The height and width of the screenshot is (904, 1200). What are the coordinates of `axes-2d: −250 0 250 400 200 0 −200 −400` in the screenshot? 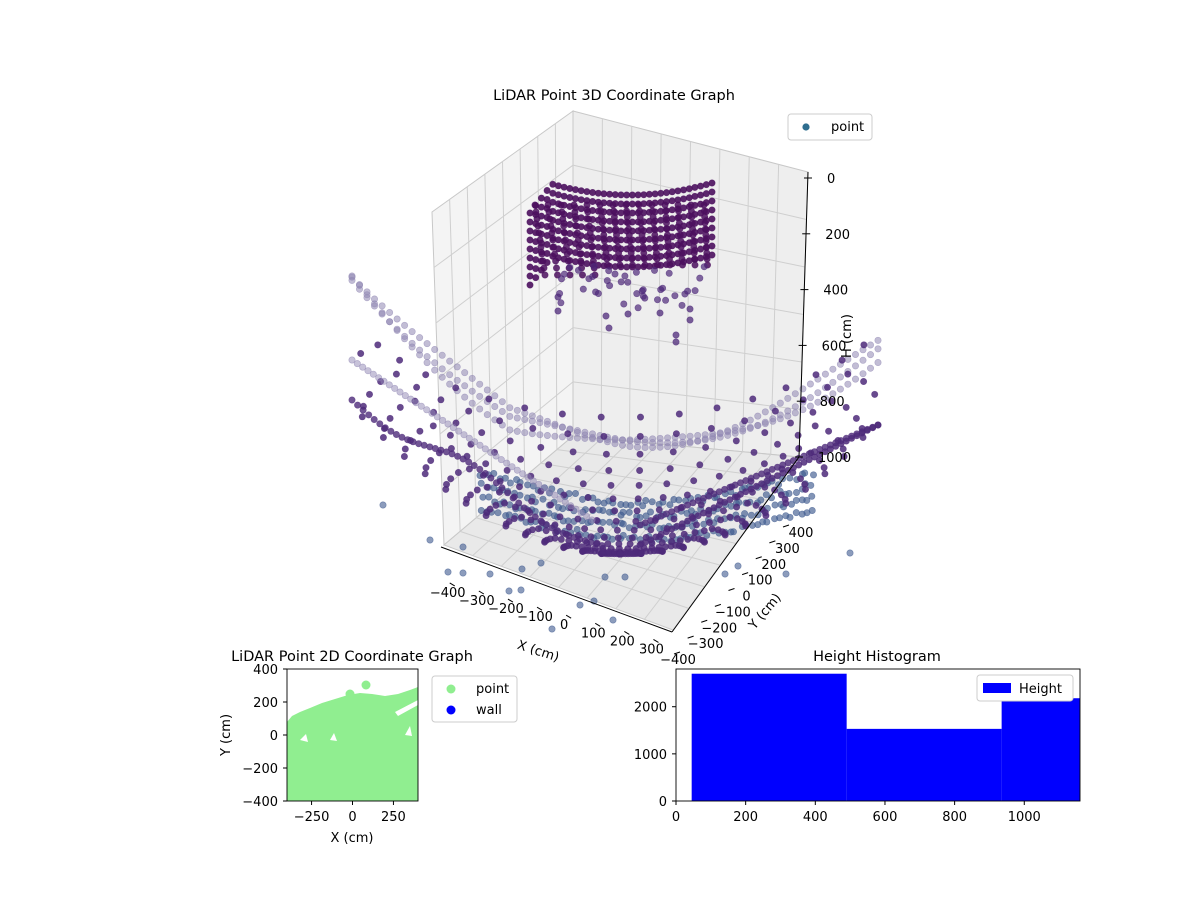 It's located at (324, 744).